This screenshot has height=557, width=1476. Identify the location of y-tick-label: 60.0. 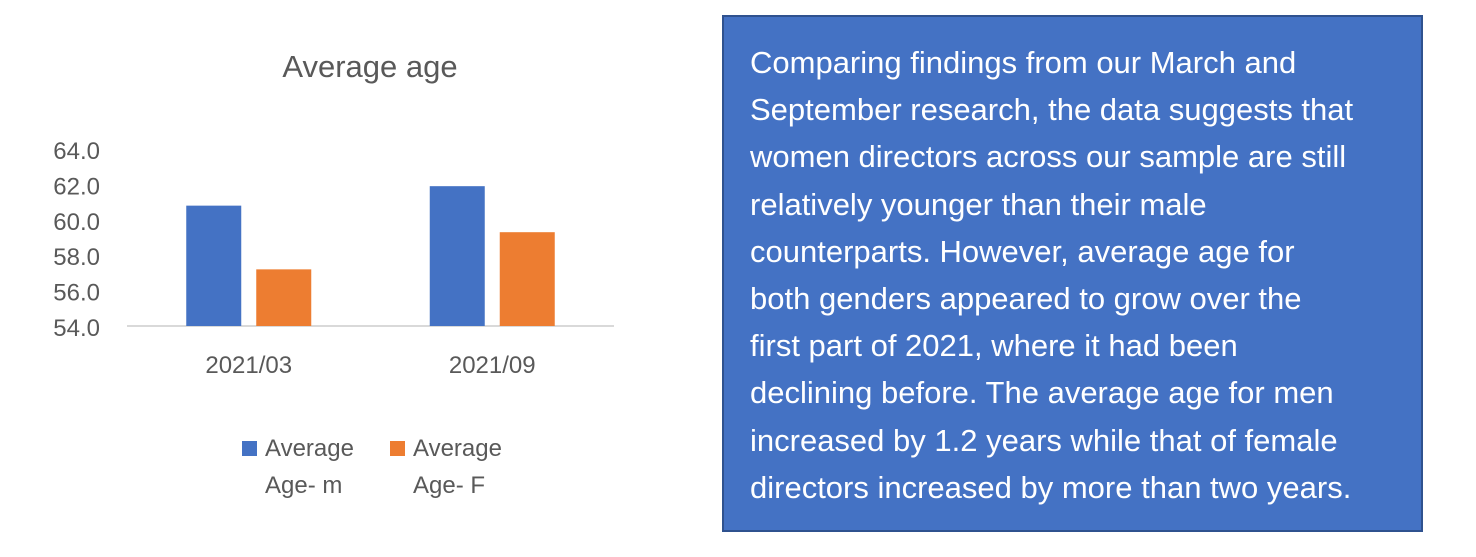
(76, 222).